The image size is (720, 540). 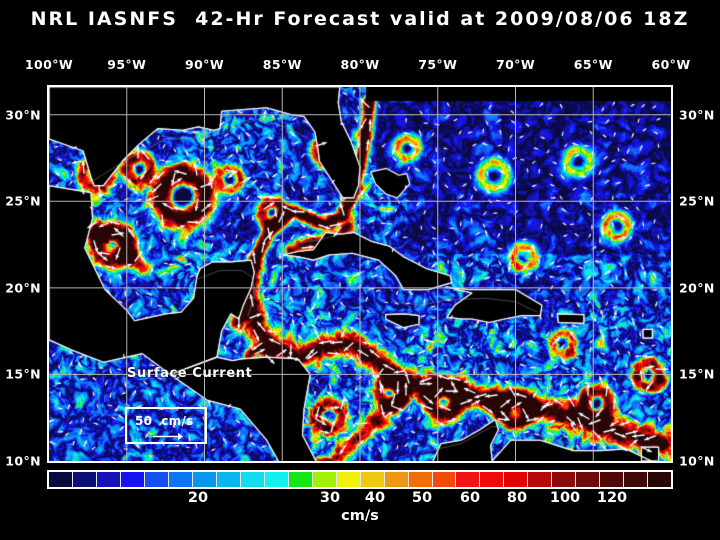 What do you see at coordinates (697, 115) in the screenshot?
I see `lat-tick-label-right: 30°N` at bounding box center [697, 115].